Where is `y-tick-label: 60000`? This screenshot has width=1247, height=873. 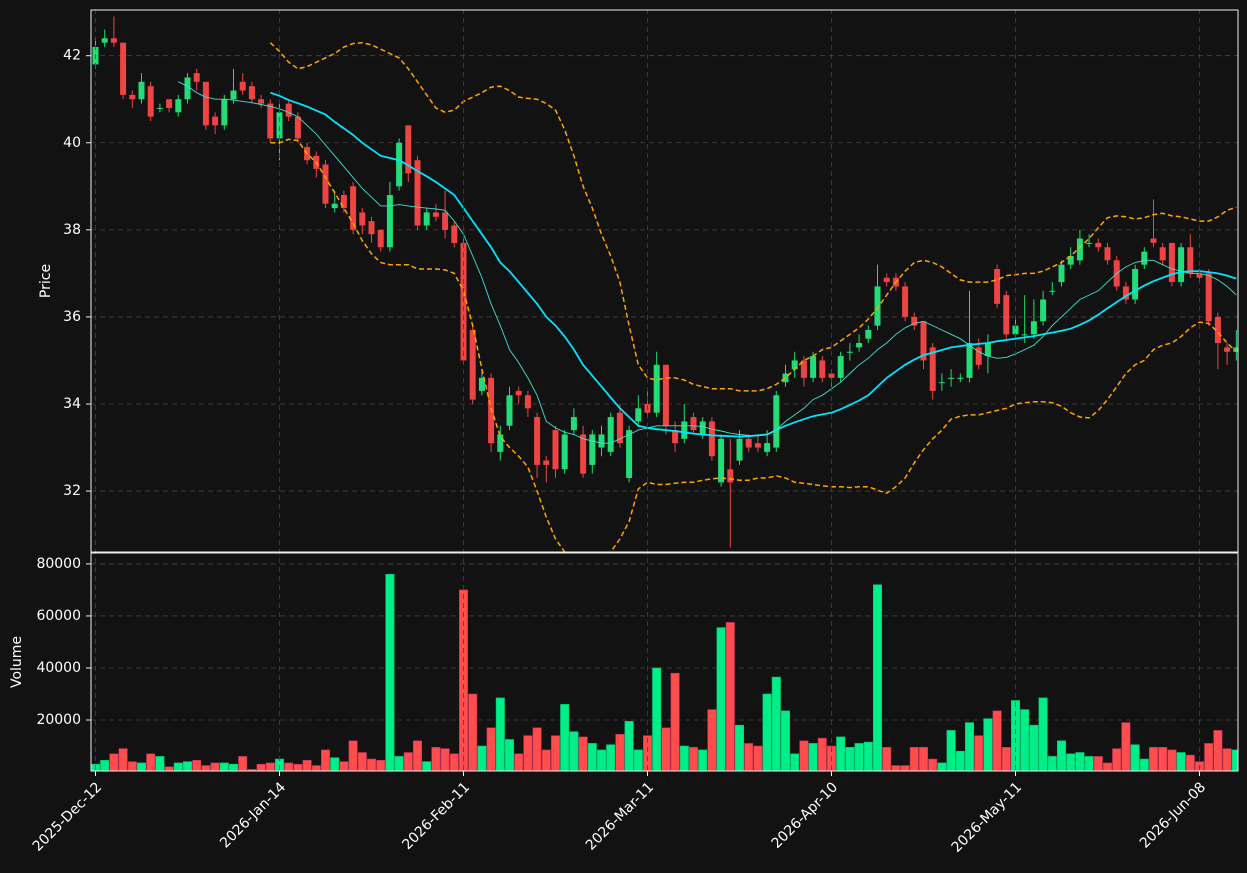 y-tick-label: 60000 is located at coordinates (58, 616).